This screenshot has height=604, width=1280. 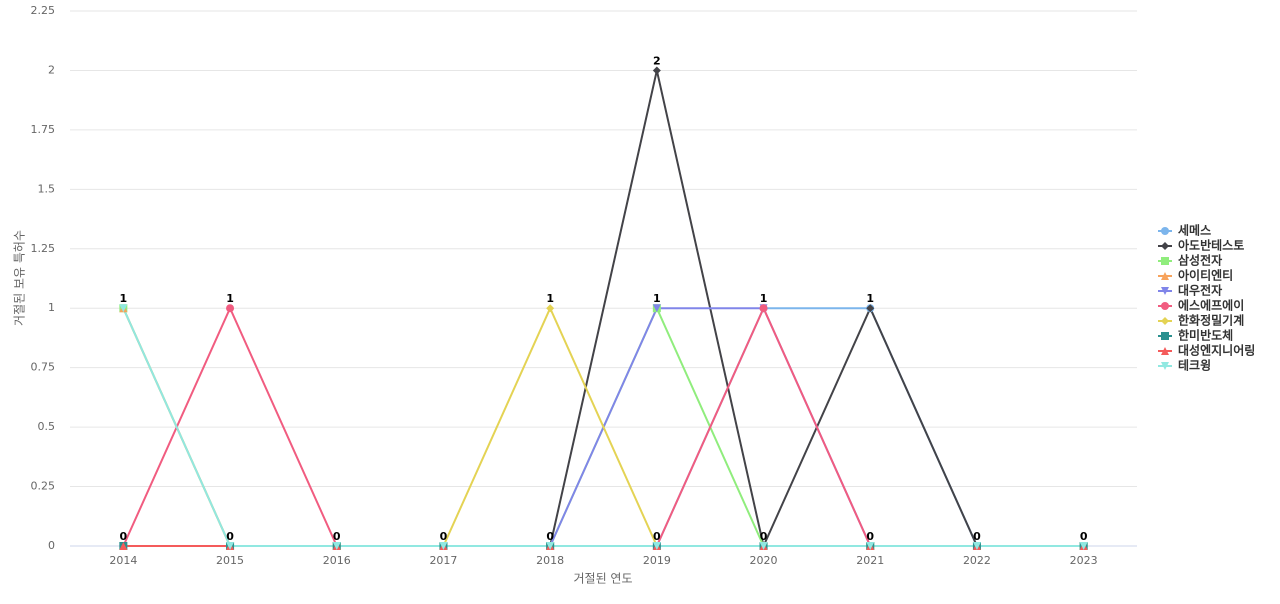 I want to click on x-tick-label: 2017, so click(x=443, y=560).